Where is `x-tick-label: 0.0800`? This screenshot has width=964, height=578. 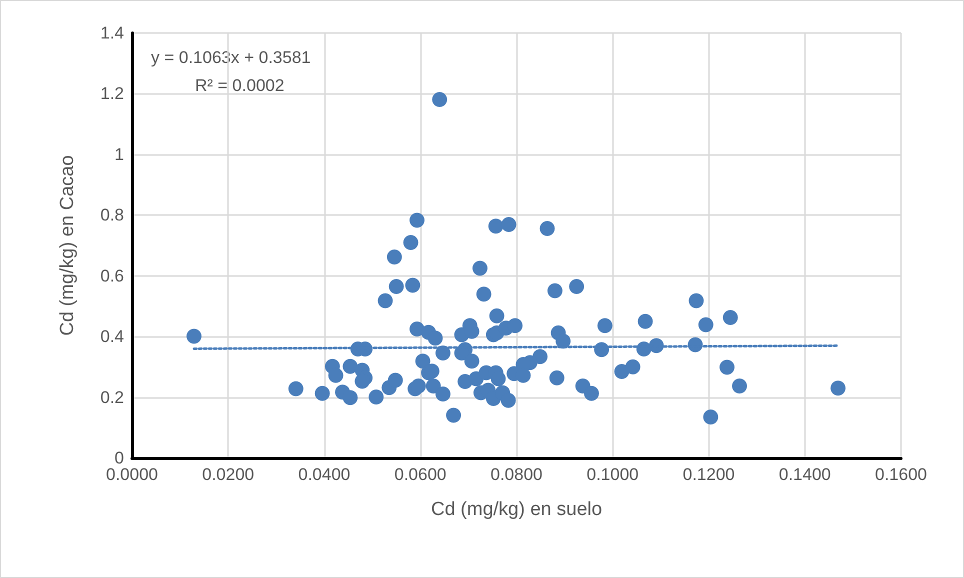 x-tick-label: 0.0800 is located at coordinates (516, 474).